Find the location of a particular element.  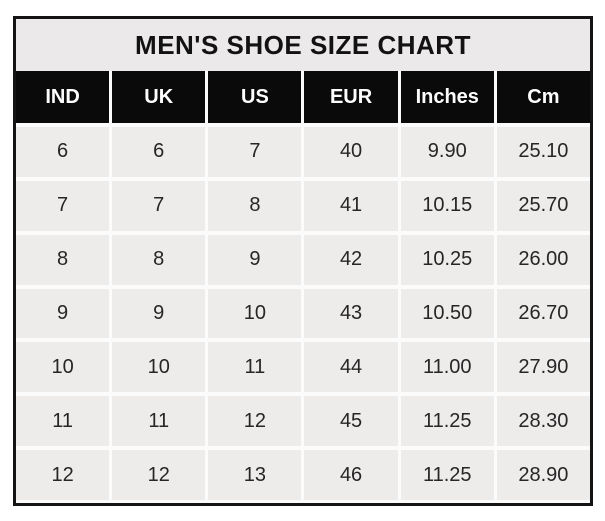

table-cell: 44 is located at coordinates (351, 367).